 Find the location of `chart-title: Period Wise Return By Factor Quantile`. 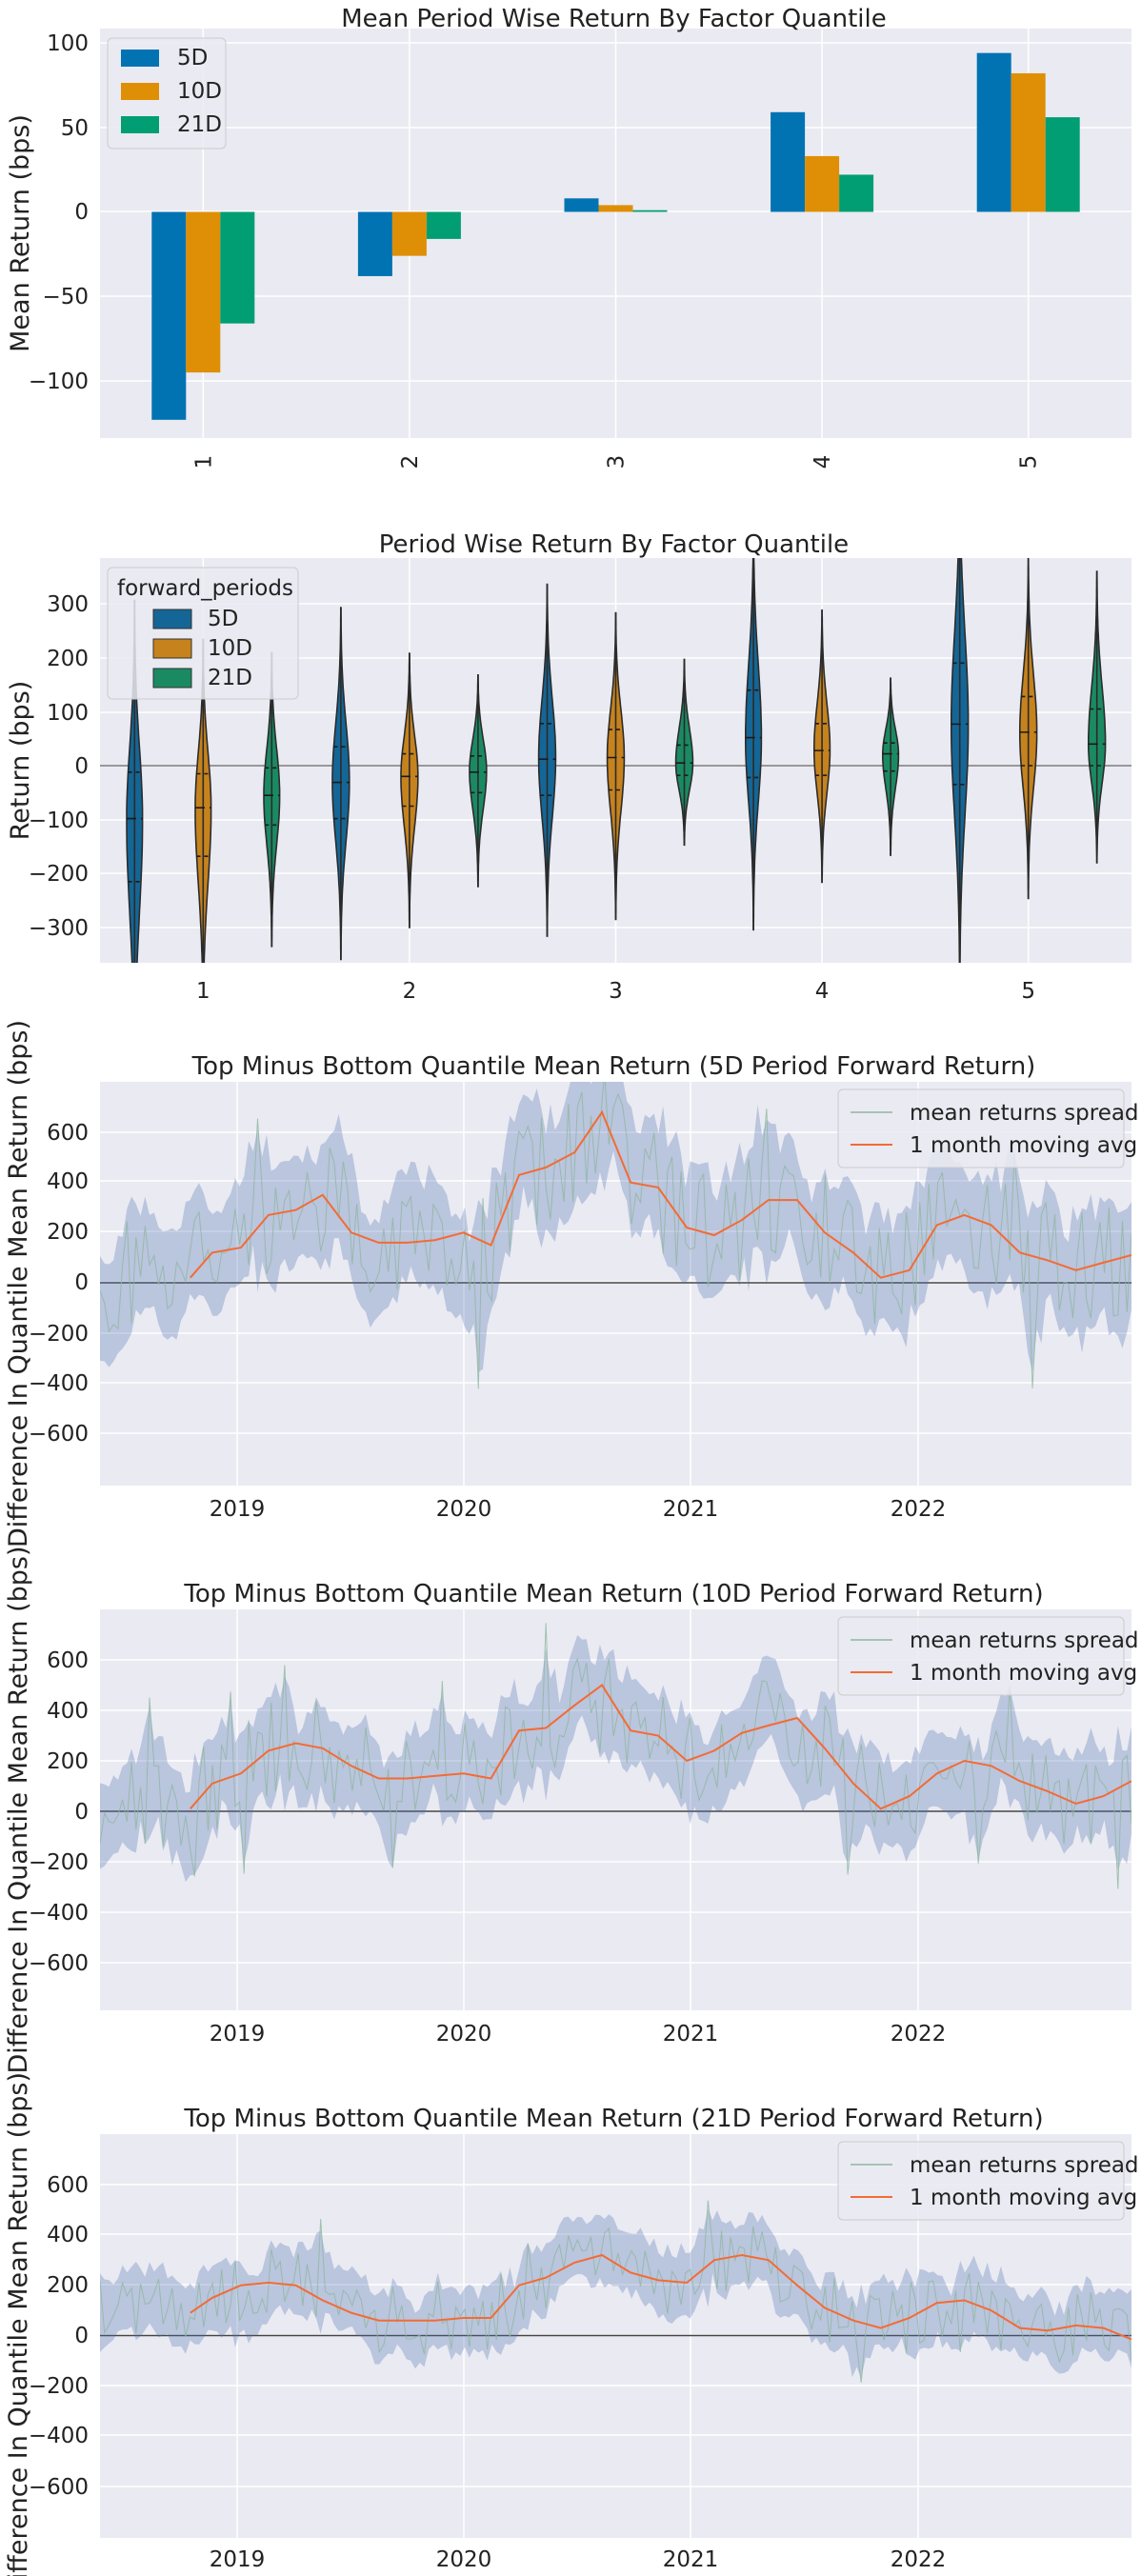

chart-title: Period Wise Return By Factor Quantile is located at coordinates (614, 544).